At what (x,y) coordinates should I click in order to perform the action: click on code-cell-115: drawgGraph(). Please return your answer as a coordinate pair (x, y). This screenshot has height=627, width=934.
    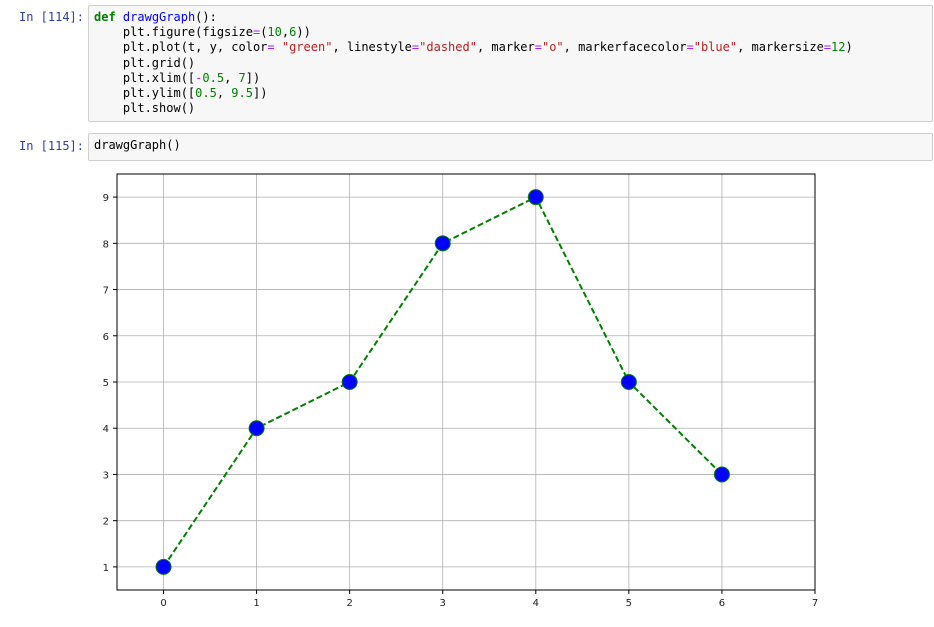
    Looking at the image, I should click on (510, 147).